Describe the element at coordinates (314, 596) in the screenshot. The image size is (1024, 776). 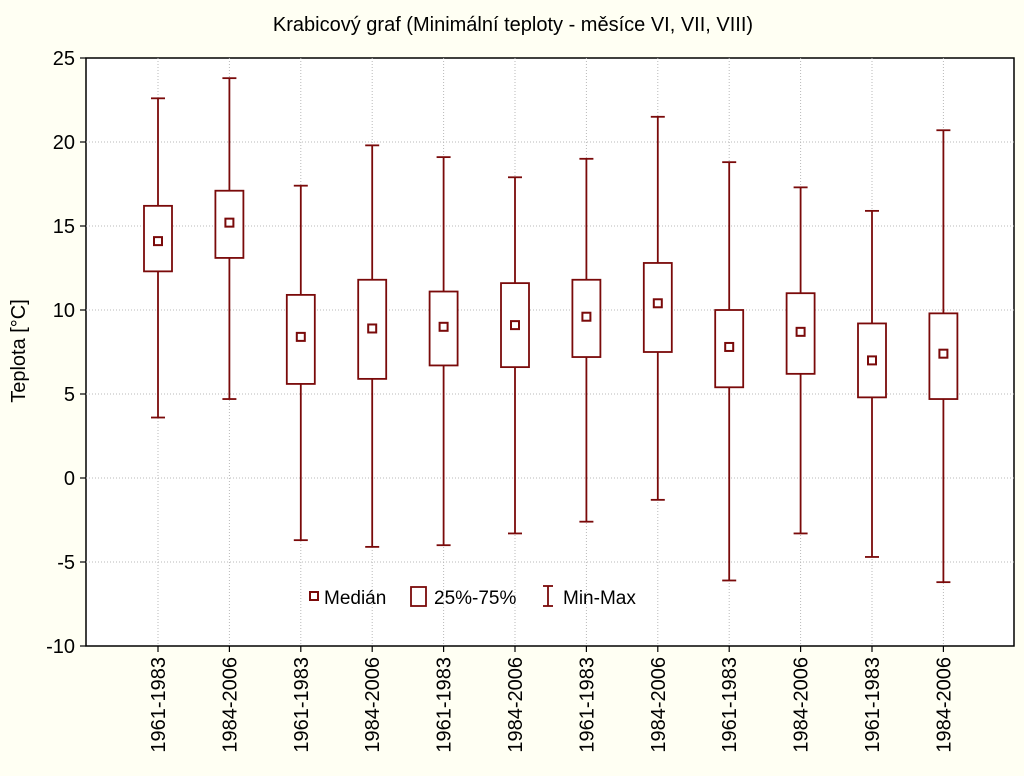
I see `legend-median-marker` at that location.